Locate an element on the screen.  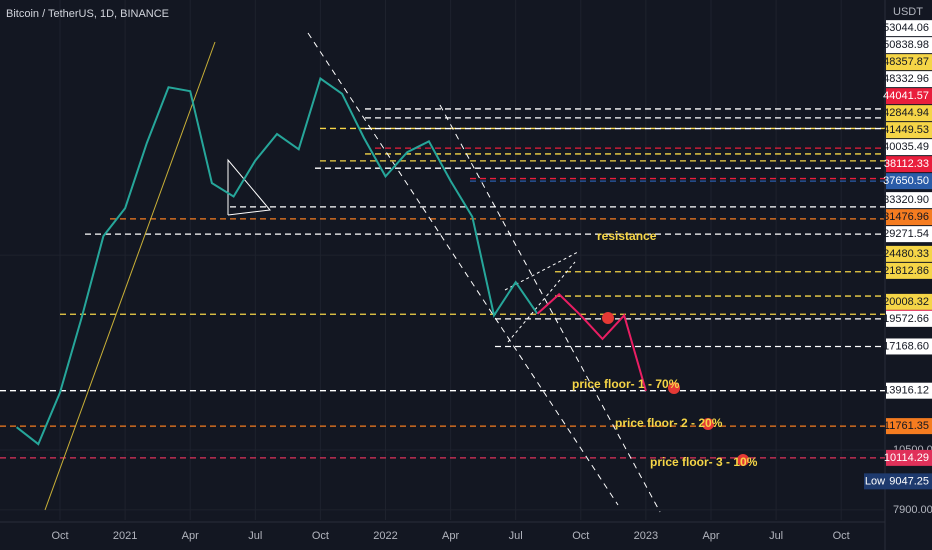
x-tick-label: 2022 is located at coordinates (385, 536).